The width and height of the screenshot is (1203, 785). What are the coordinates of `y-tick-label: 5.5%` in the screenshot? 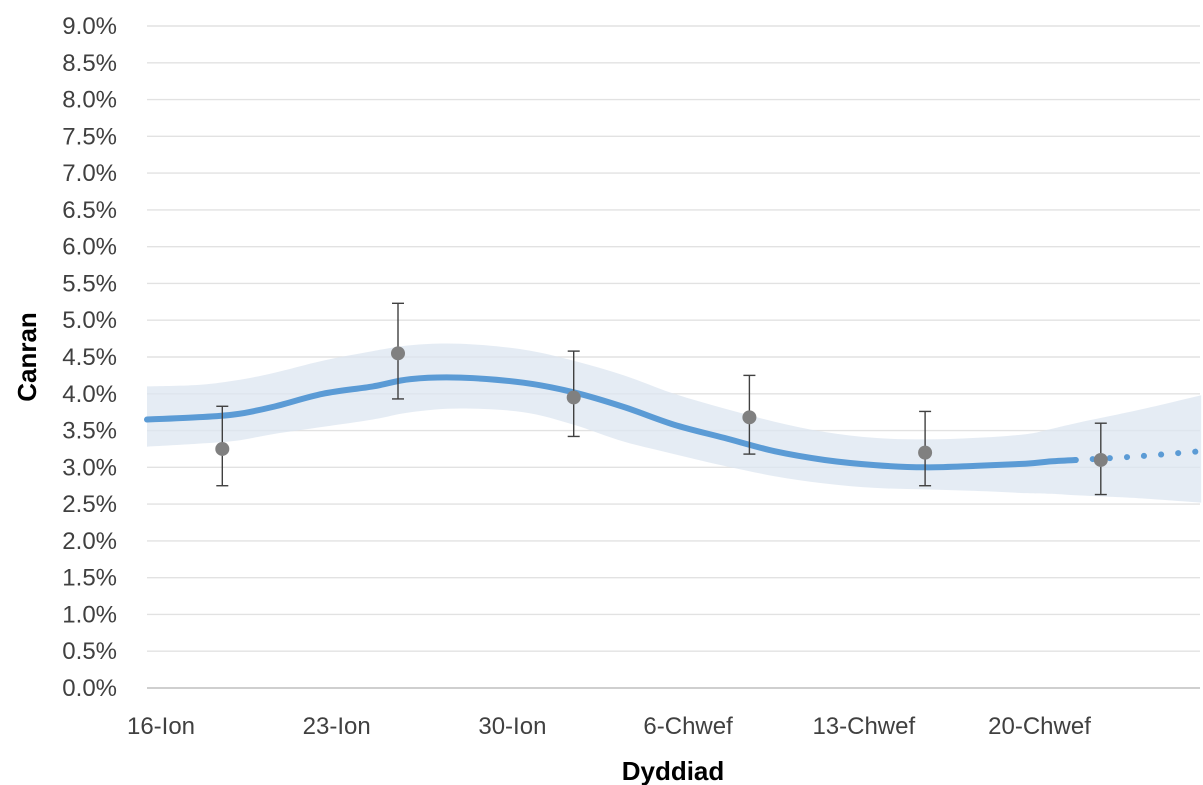 It's located at (89, 283).